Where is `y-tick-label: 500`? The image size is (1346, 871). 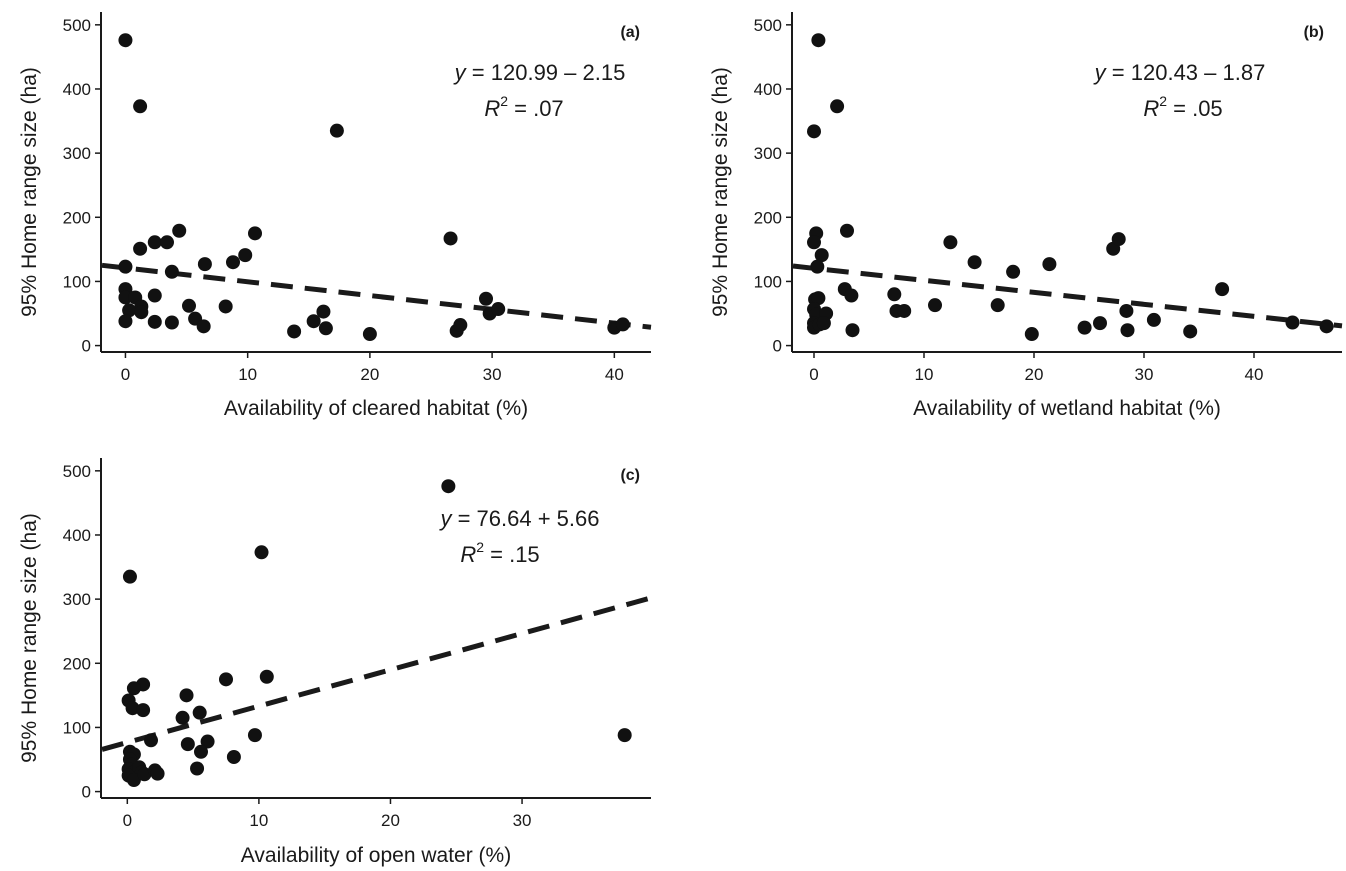 y-tick-label: 500 is located at coordinates (77, 25).